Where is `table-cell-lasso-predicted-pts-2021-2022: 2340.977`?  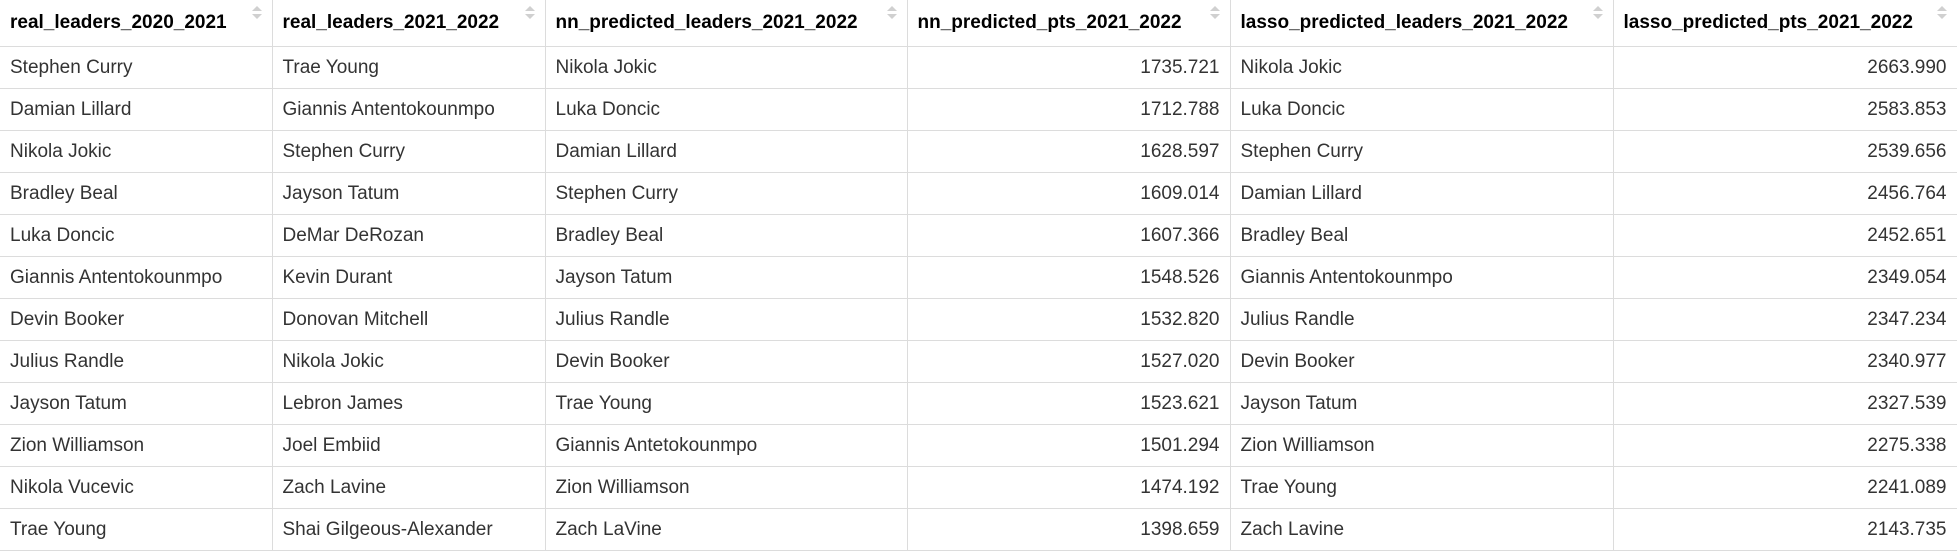 table-cell-lasso-predicted-pts-2021-2022: 2340.977 is located at coordinates (1785, 361).